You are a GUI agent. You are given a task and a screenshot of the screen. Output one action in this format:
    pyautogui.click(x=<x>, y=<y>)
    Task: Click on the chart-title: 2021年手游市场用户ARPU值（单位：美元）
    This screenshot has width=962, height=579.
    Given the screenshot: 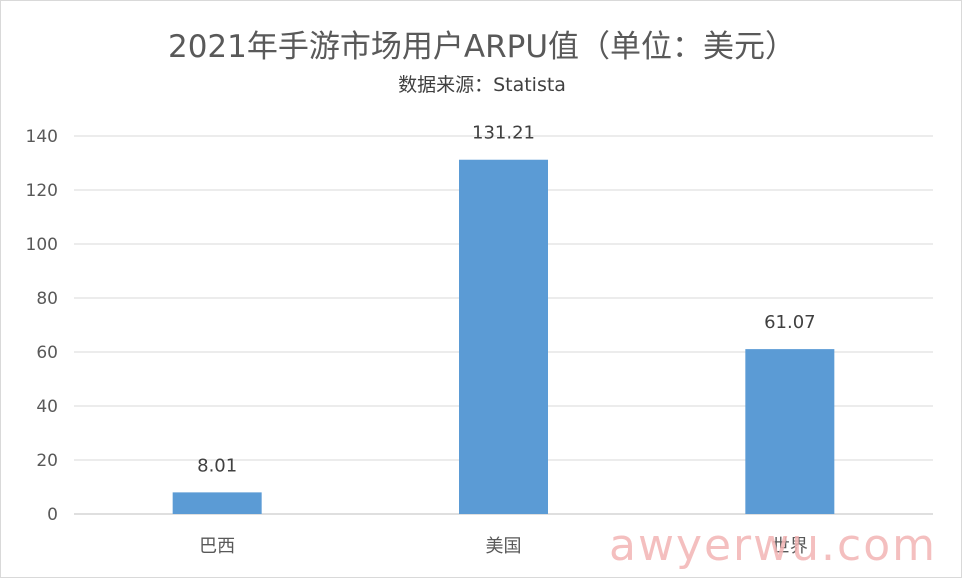 What is the action you would take?
    pyautogui.click(x=482, y=47)
    